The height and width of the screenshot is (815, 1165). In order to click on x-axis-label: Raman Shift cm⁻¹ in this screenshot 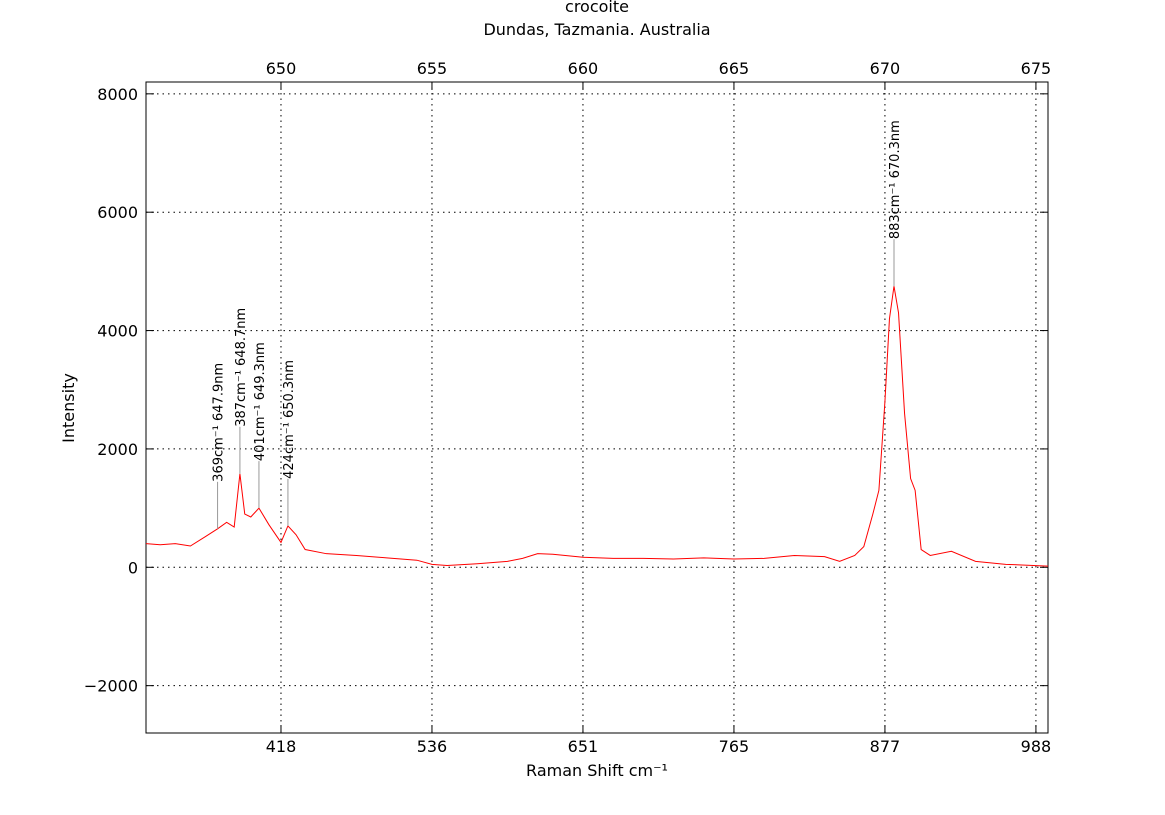, I will do `click(597, 770)`.